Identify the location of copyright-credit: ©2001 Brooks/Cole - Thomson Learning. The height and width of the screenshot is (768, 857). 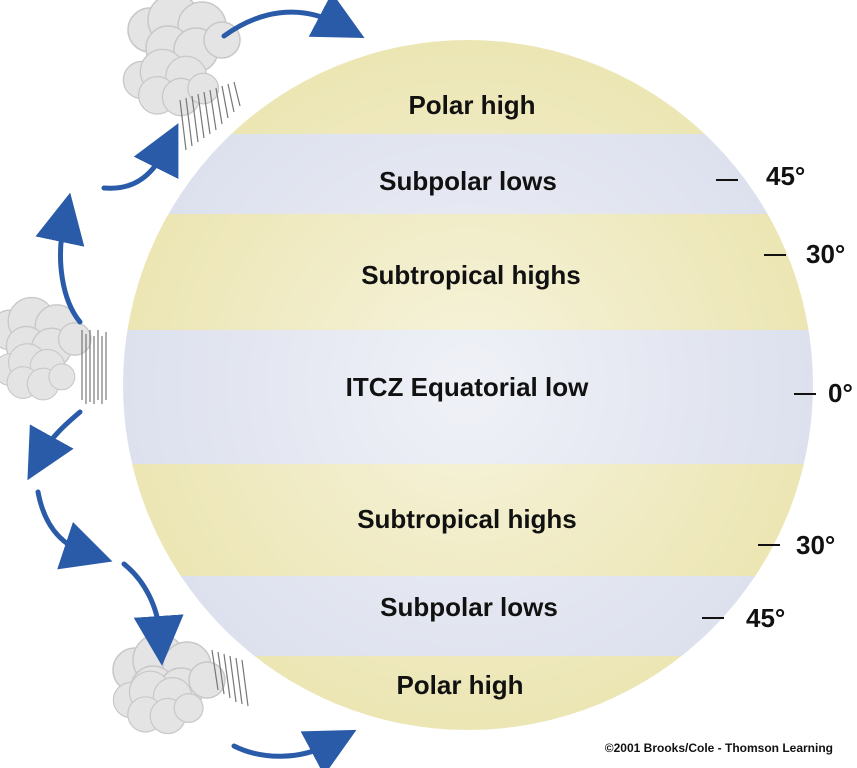
(719, 748).